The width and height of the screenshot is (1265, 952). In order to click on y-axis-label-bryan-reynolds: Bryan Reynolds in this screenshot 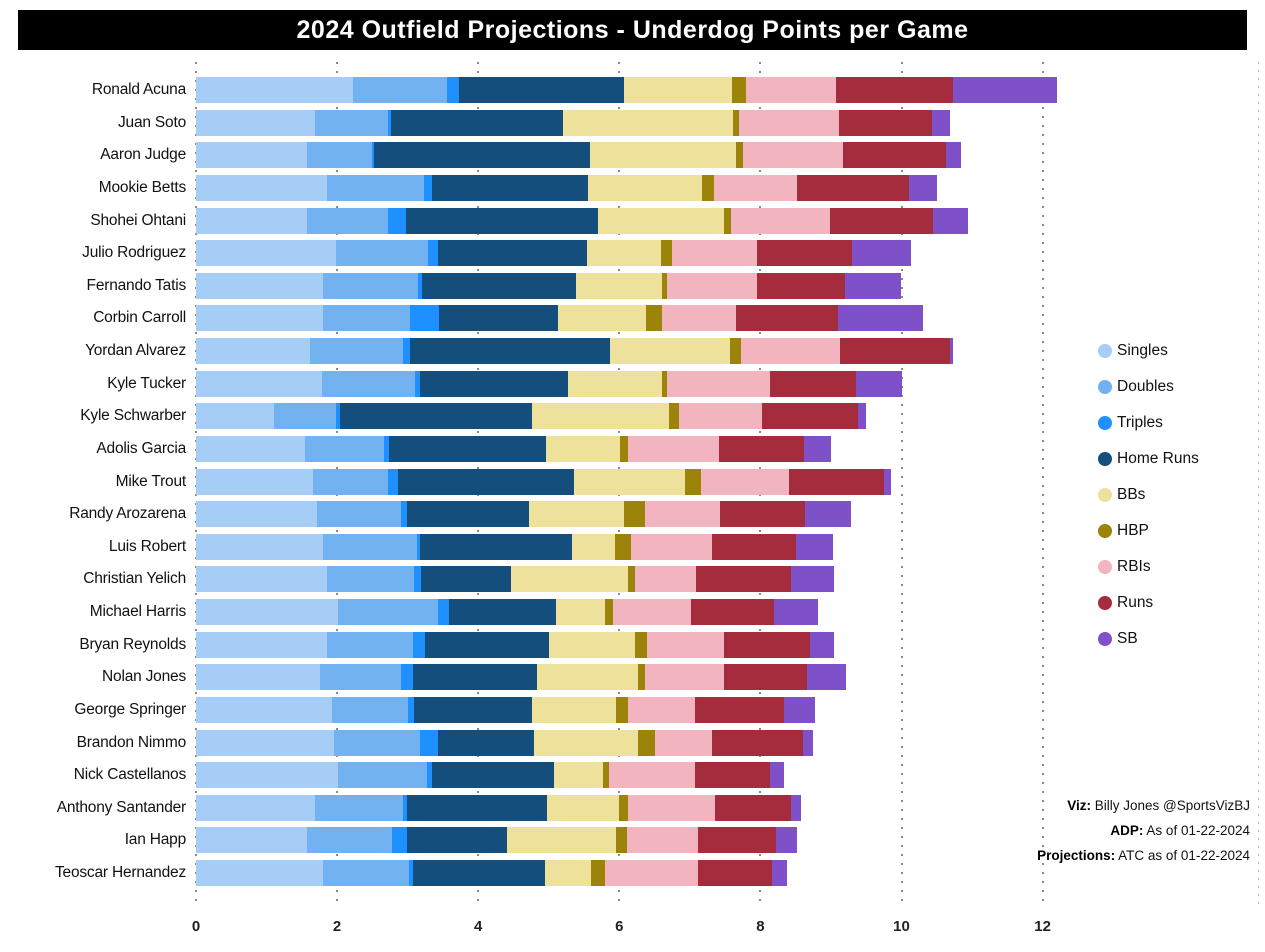, I will do `click(132, 644)`.